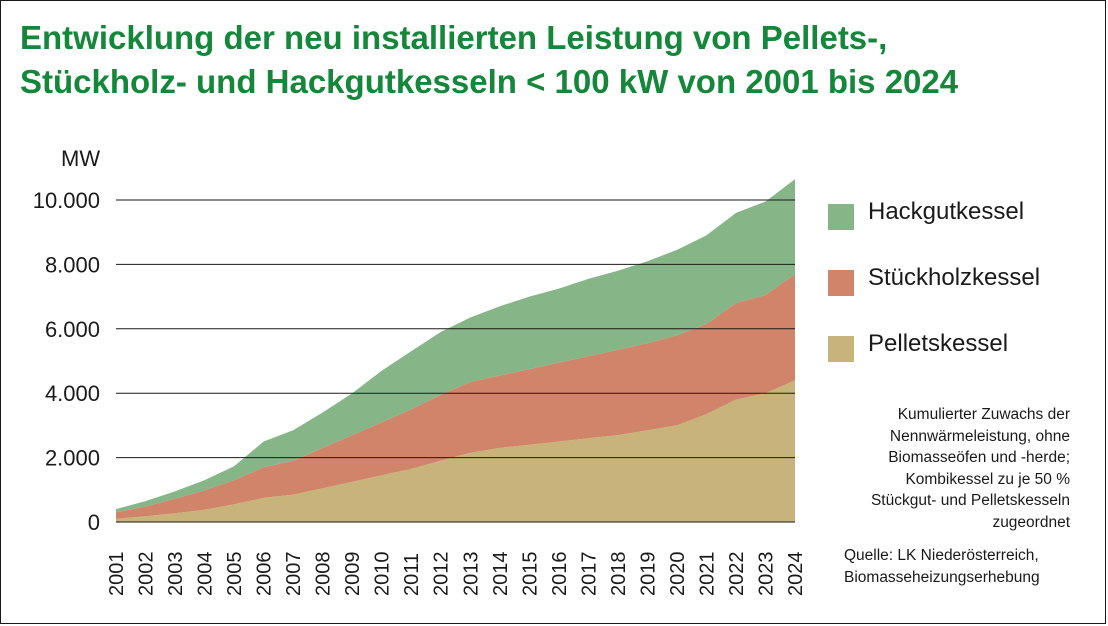 The width and height of the screenshot is (1108, 626). I want to click on y-axis-label: MW, so click(80, 158).